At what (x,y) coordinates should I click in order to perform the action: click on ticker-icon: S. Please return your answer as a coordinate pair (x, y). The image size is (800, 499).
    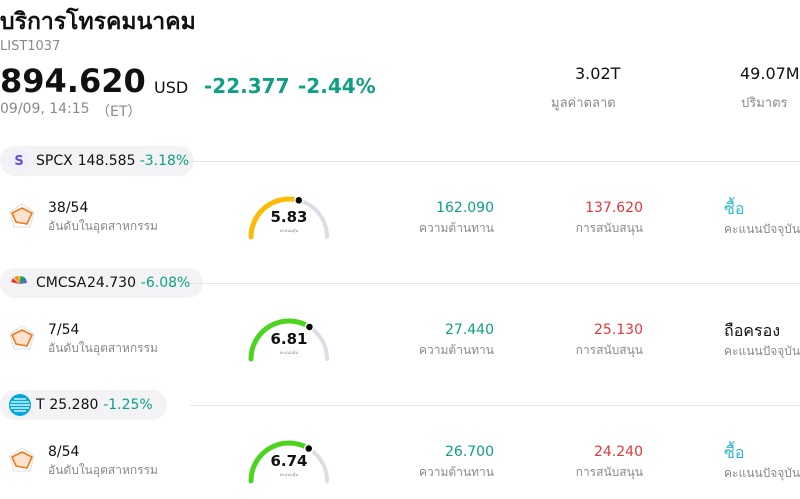
    Looking at the image, I should click on (19, 162).